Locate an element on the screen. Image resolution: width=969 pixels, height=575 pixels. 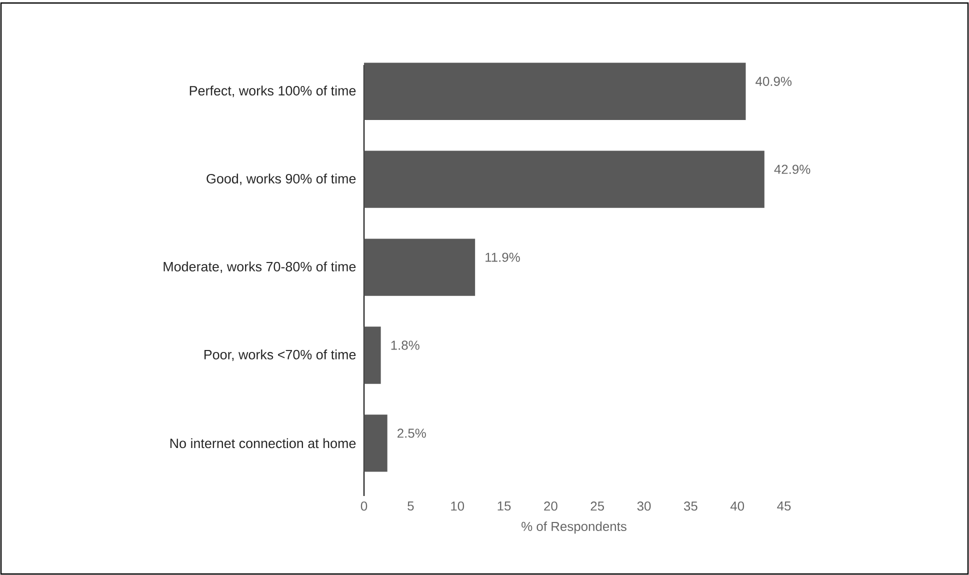
x-tick-label: 25 is located at coordinates (597, 506).